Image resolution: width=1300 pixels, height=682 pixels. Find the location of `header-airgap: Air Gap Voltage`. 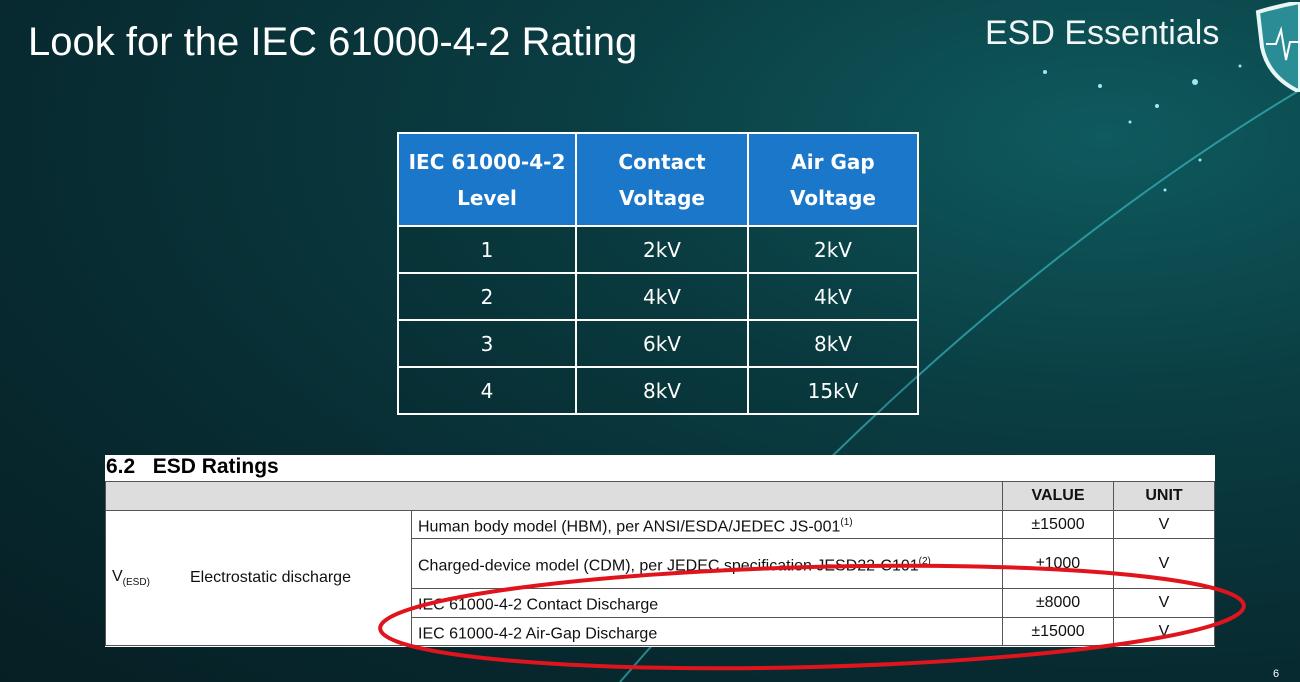

header-airgap: Air Gap Voltage is located at coordinates (833, 179).